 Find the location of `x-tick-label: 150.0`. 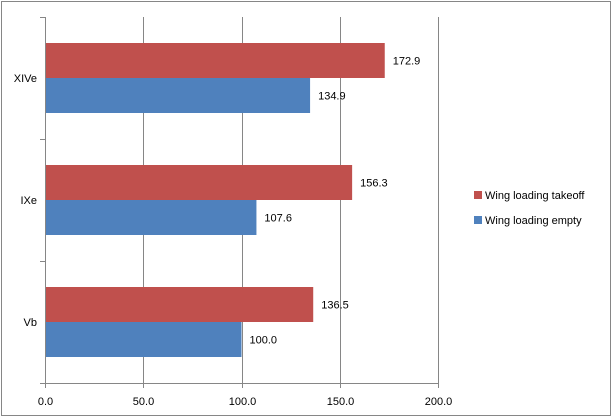

x-tick-label: 150.0 is located at coordinates (341, 402).